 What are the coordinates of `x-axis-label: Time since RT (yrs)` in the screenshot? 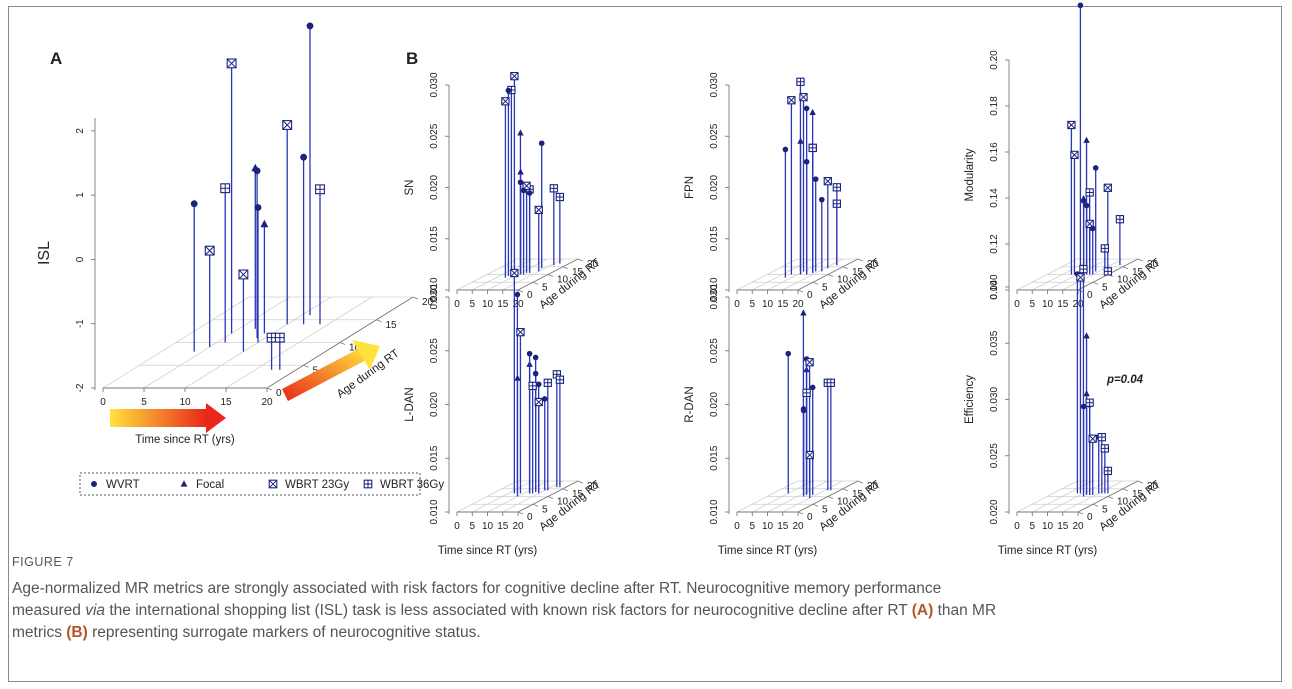 It's located at (488, 551).